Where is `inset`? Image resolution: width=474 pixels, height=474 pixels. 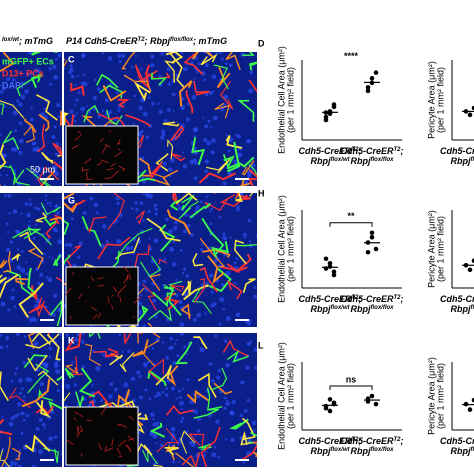
inset is located at coordinates (102, 155).